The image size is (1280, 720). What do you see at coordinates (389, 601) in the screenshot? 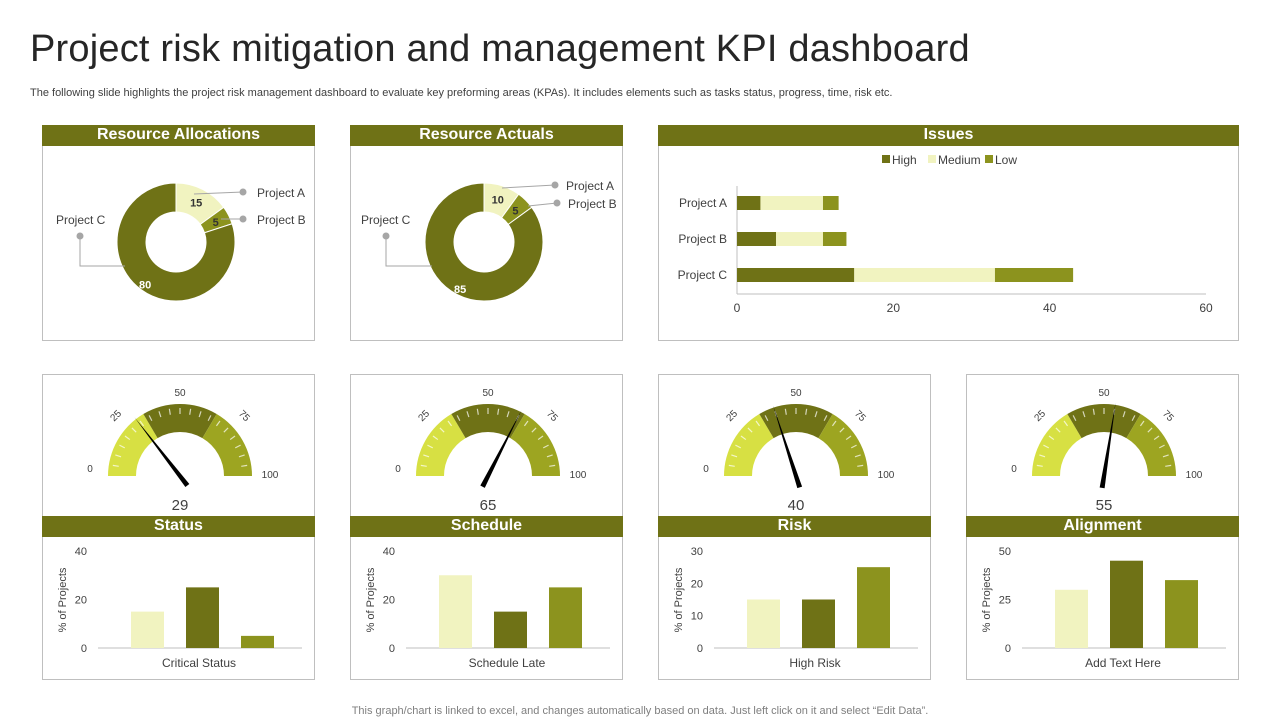
I see `schedule-bars-y-tick-1: 20` at bounding box center [389, 601].